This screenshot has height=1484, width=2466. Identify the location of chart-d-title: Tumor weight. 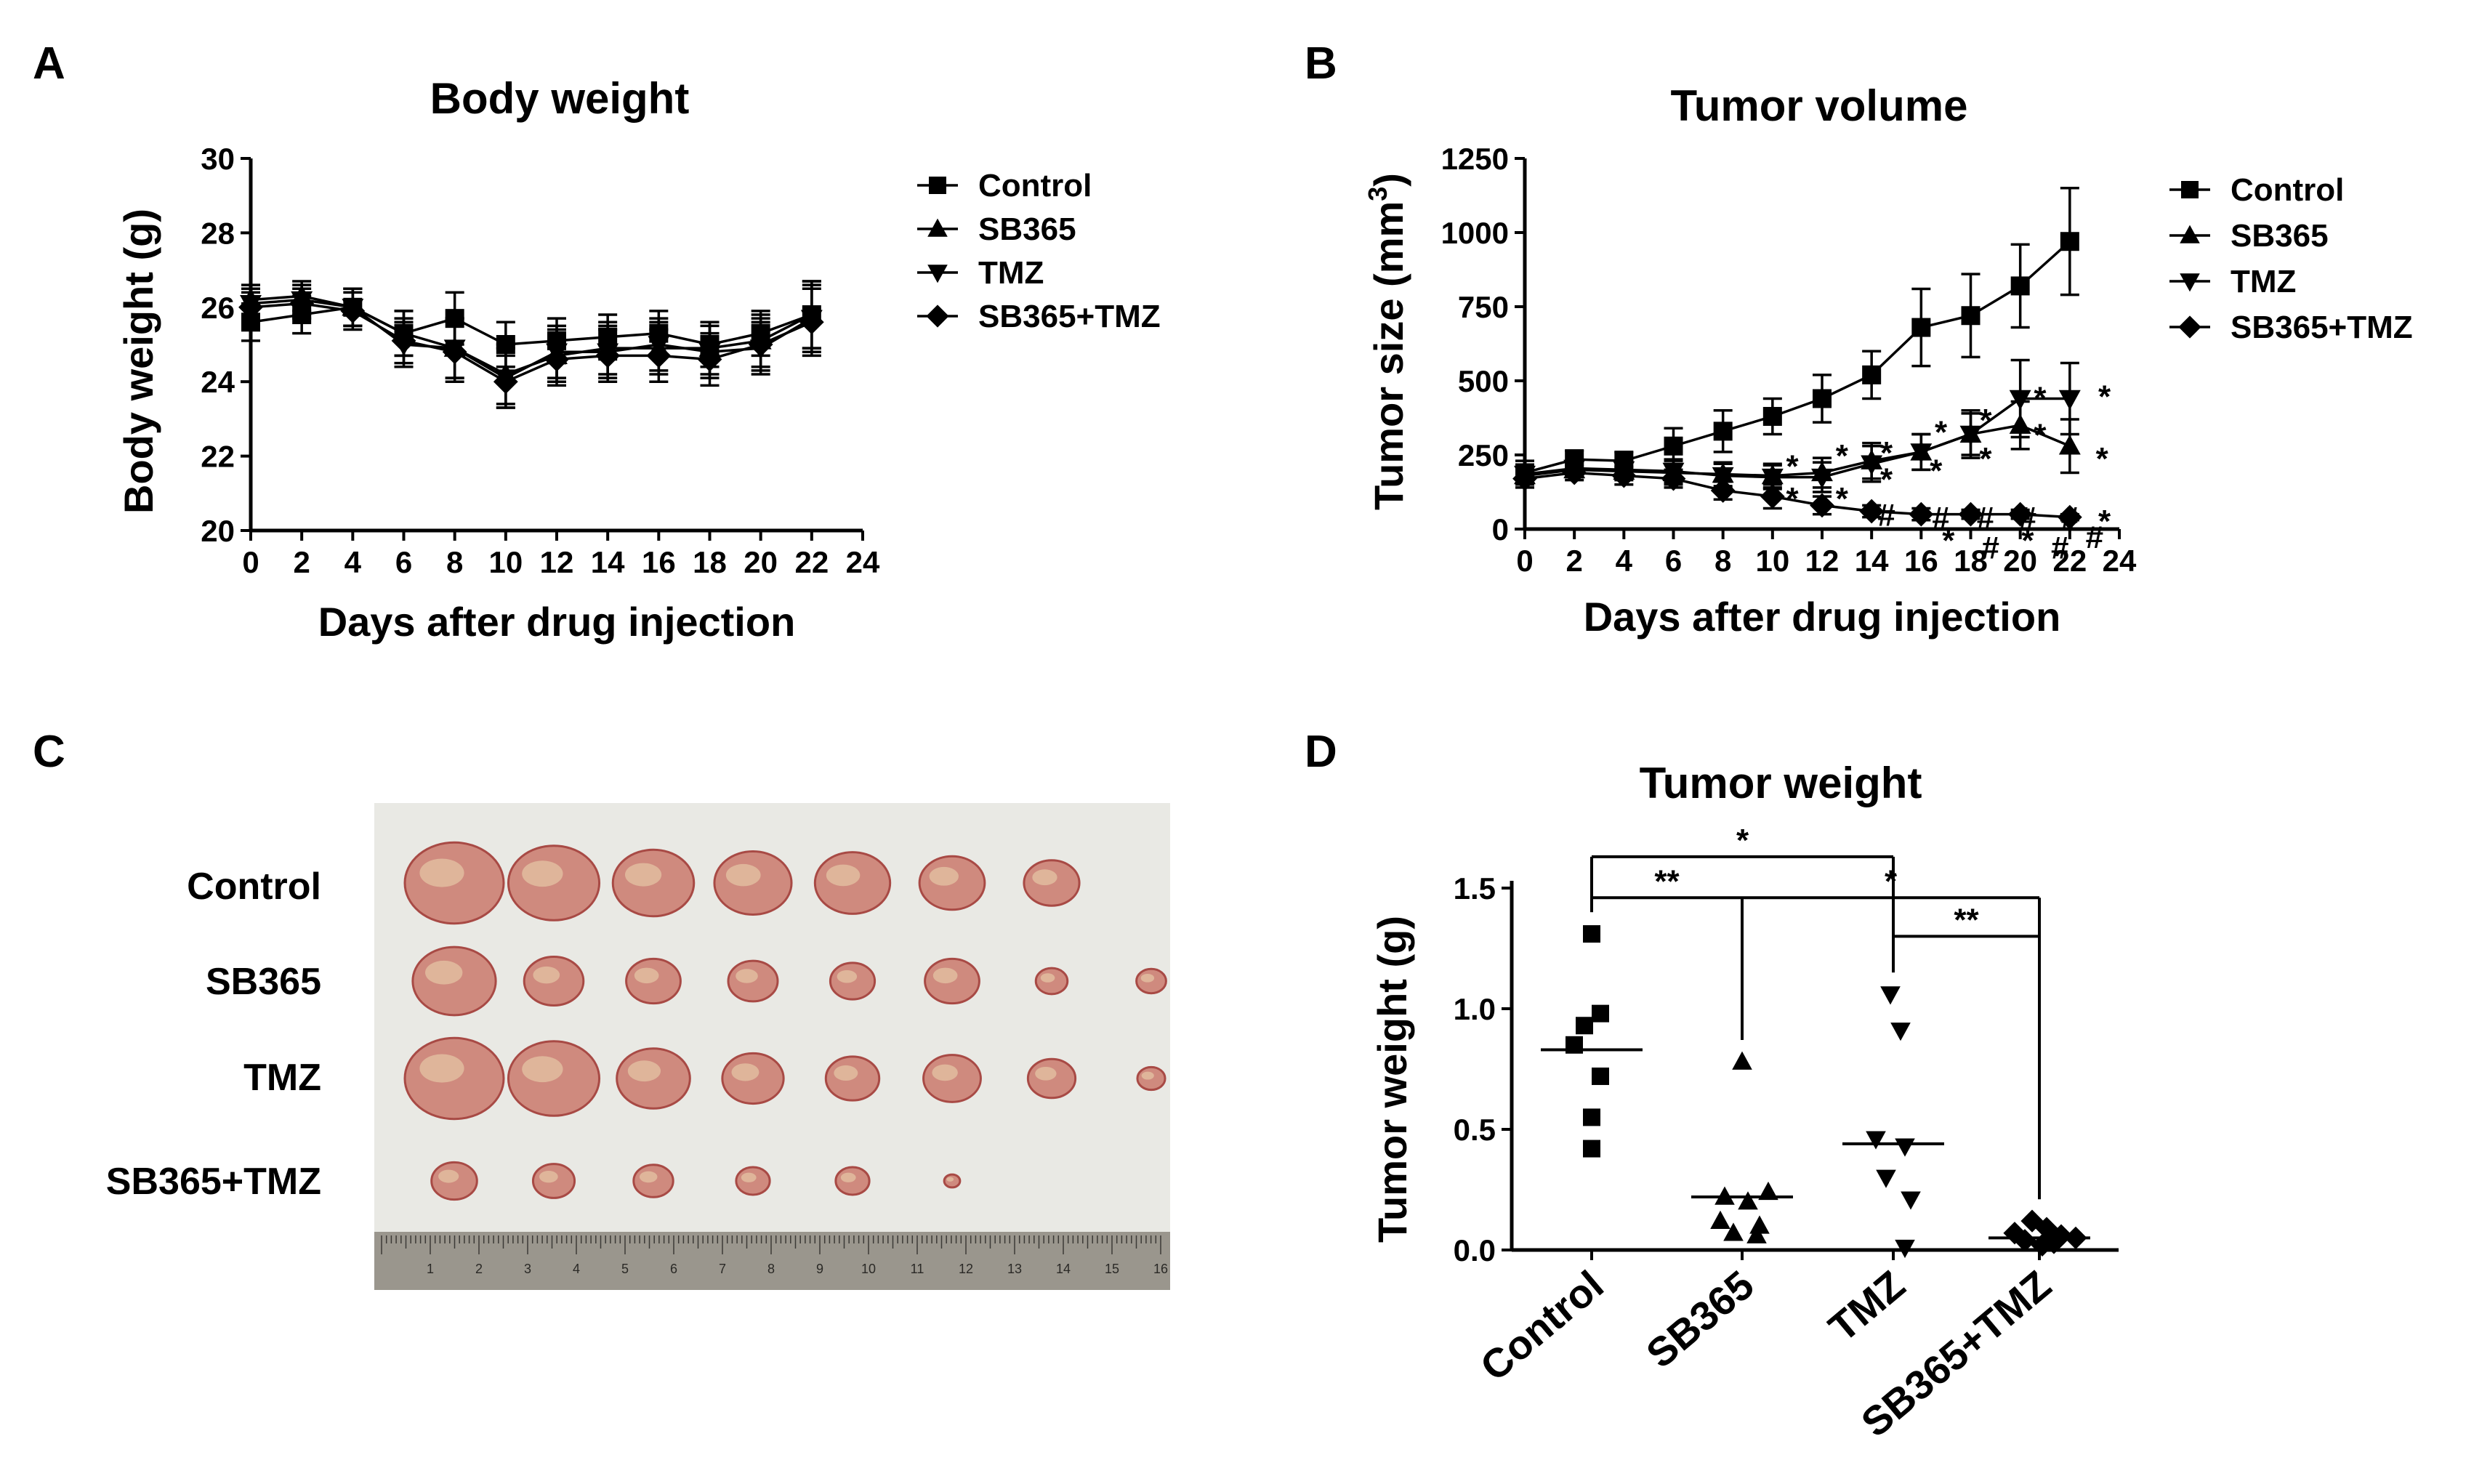
(1781, 783).